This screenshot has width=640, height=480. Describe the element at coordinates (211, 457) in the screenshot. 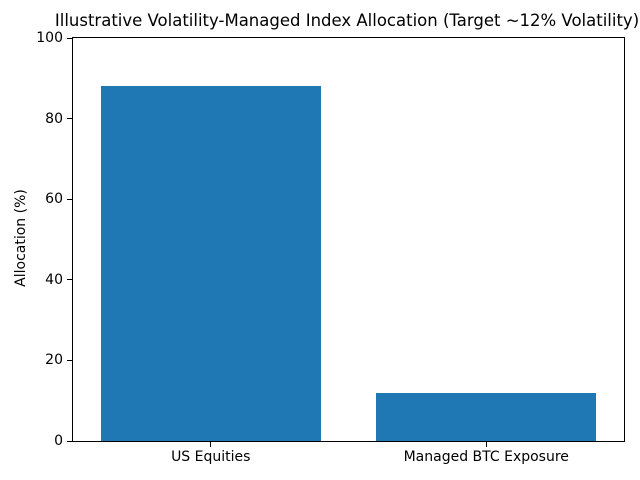

I see `x-tick-label: US Equities` at that location.